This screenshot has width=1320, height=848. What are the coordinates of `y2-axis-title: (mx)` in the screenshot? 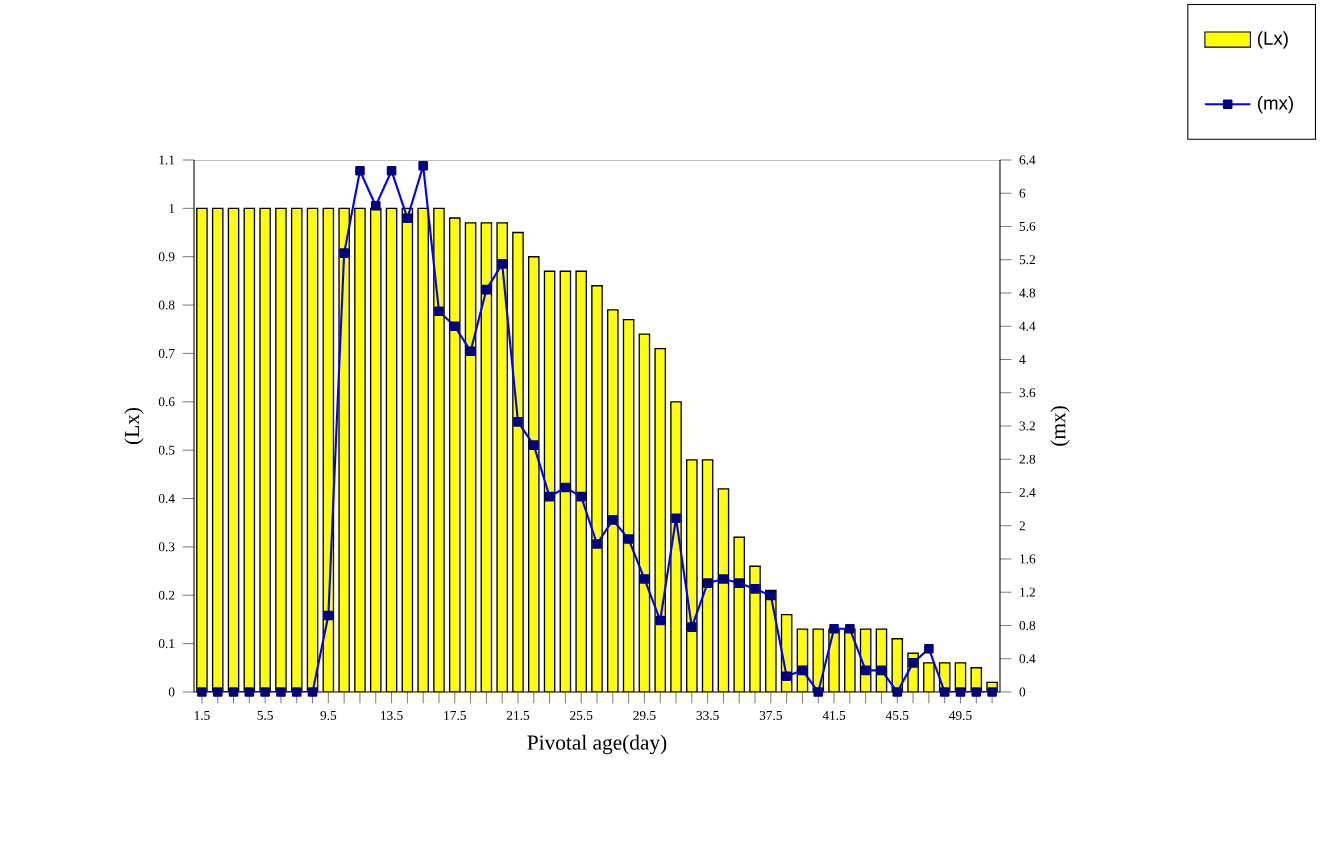 It's located at (1060, 426).